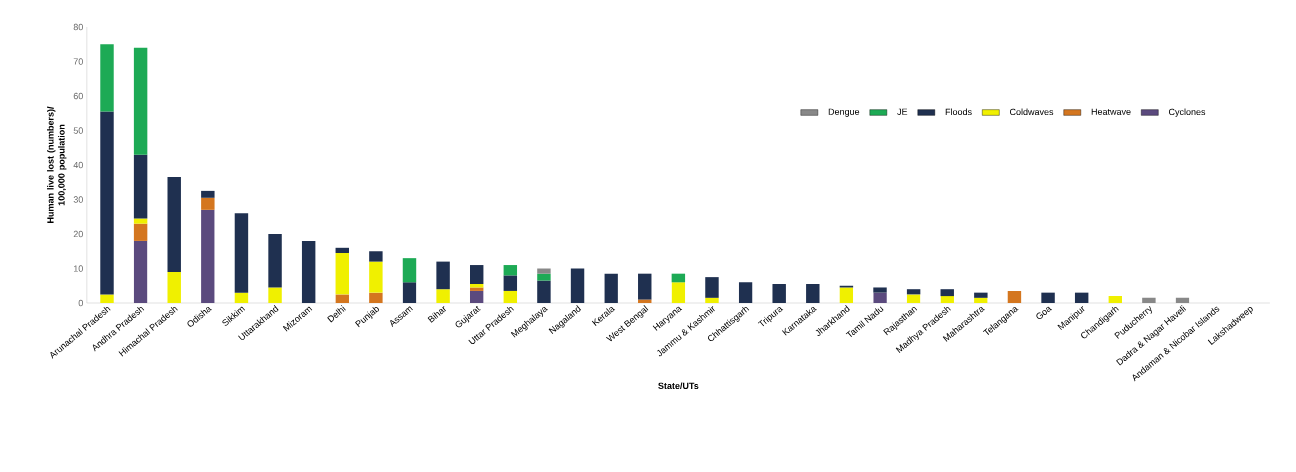 This screenshot has height=472, width=1296. I want to click on y-tick-label: 60, so click(78, 96).